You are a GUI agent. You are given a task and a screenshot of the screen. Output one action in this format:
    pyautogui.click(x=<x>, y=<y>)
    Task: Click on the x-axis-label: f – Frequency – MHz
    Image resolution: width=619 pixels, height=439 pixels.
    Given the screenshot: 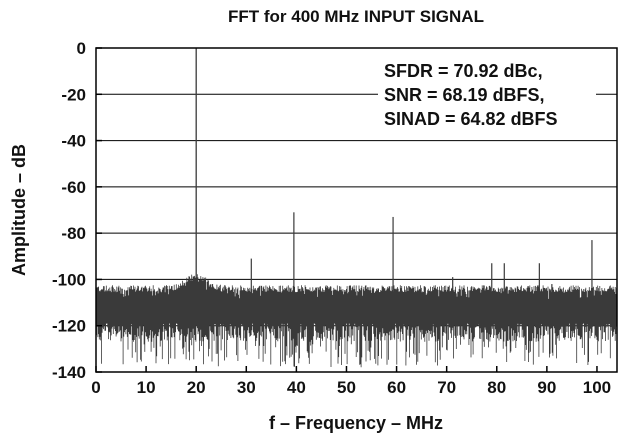 What is the action you would take?
    pyautogui.click(x=356, y=423)
    